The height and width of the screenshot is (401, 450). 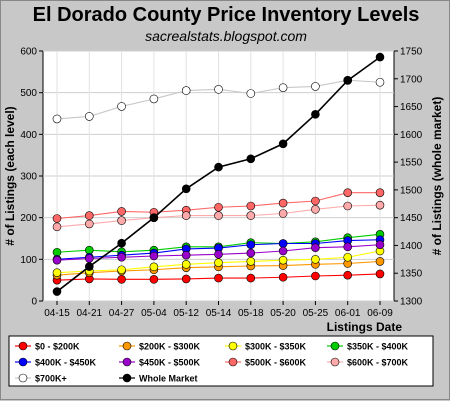 I want to click on x-tick-label: 06-01, so click(x=348, y=313).